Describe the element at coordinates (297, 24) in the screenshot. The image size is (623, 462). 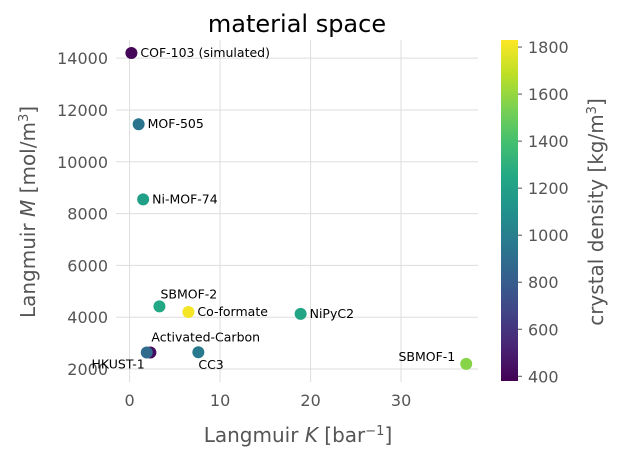
I see `chart-title: material space` at that location.